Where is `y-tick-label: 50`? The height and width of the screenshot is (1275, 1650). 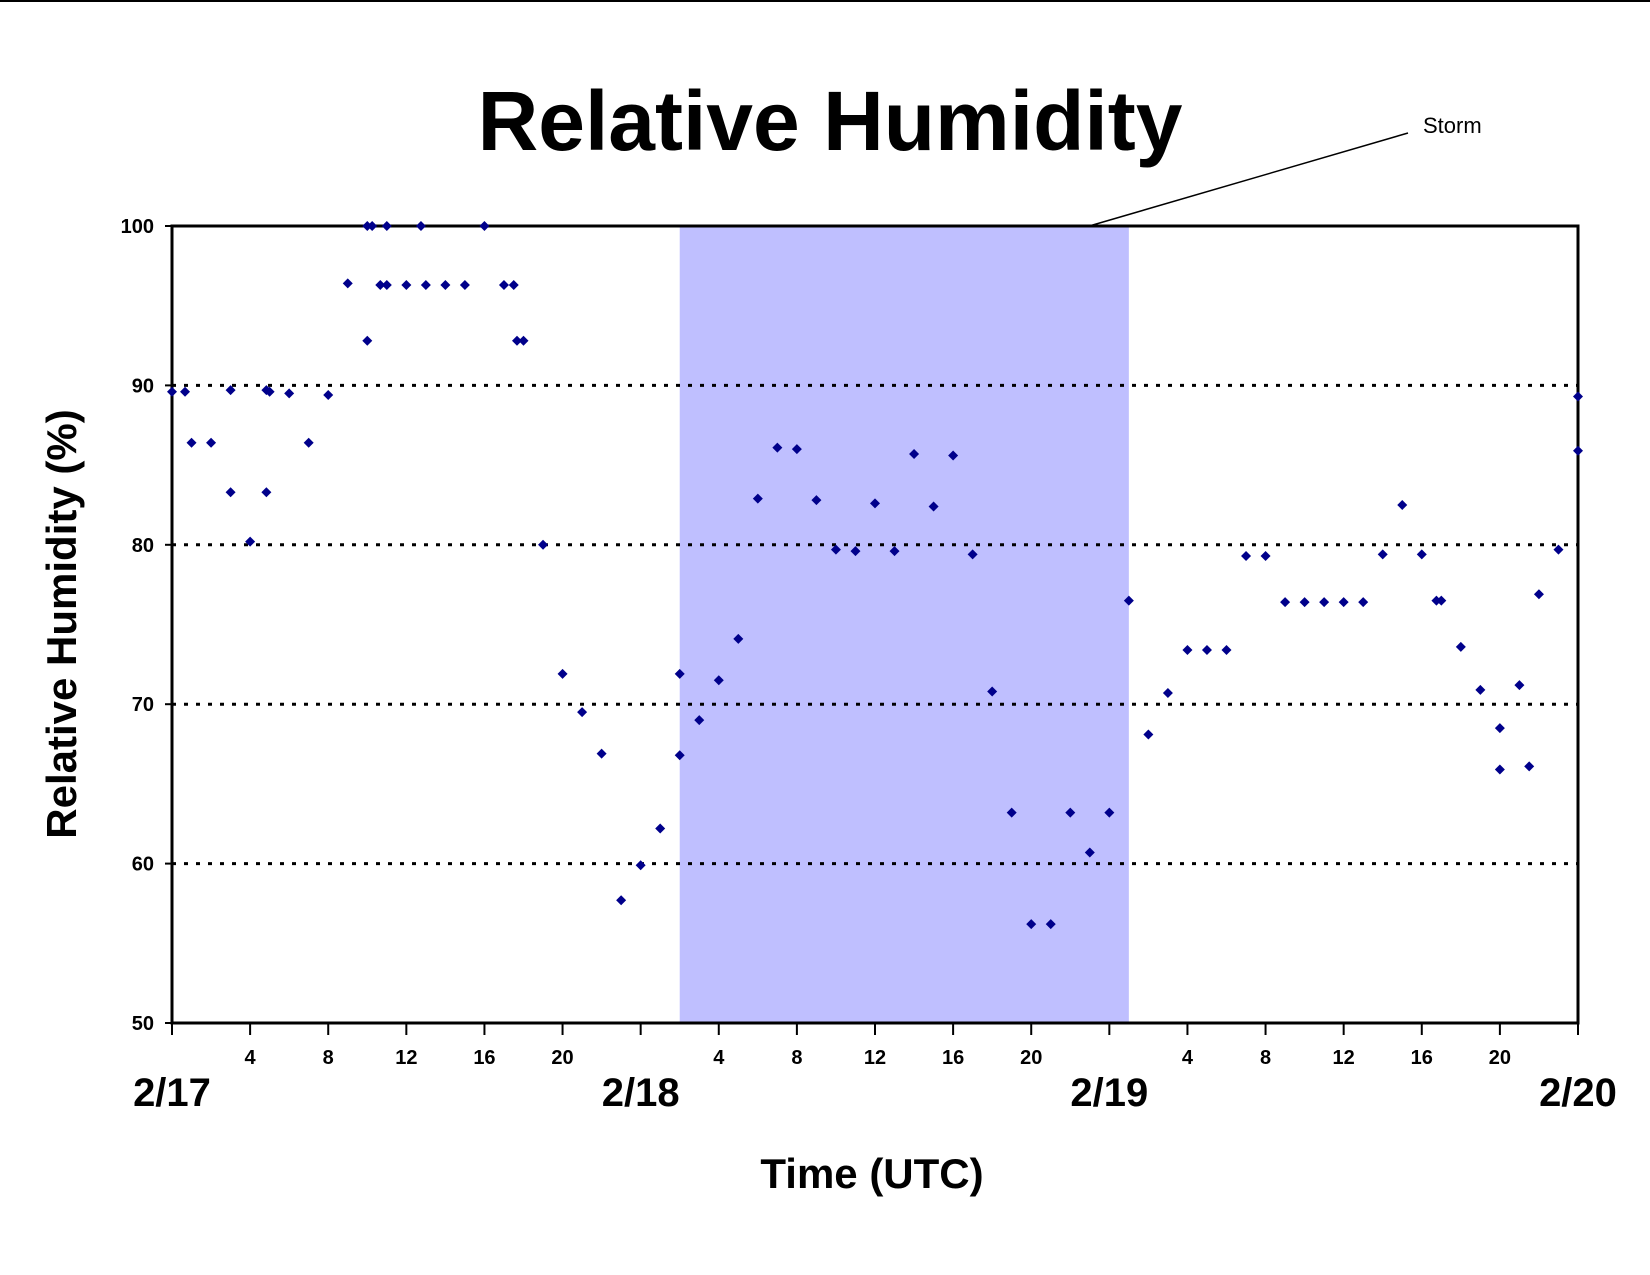
y-tick-label: 50 is located at coordinates (143, 1024).